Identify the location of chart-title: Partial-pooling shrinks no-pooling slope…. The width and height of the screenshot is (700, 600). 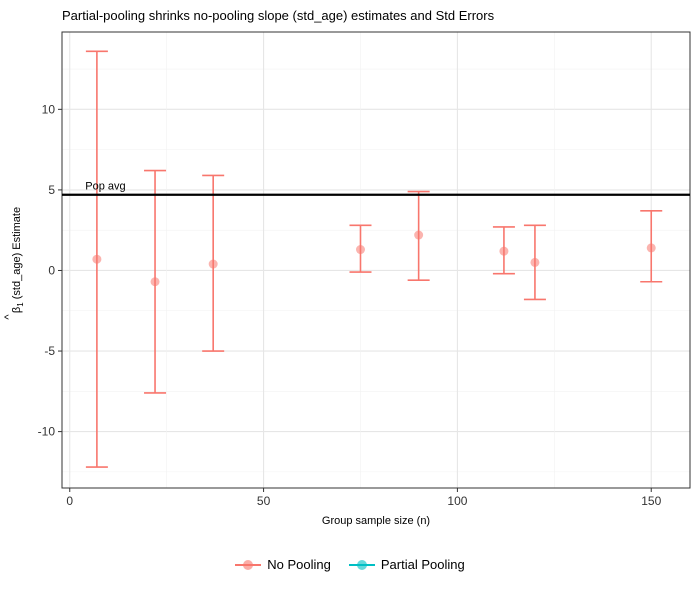
(278, 15).